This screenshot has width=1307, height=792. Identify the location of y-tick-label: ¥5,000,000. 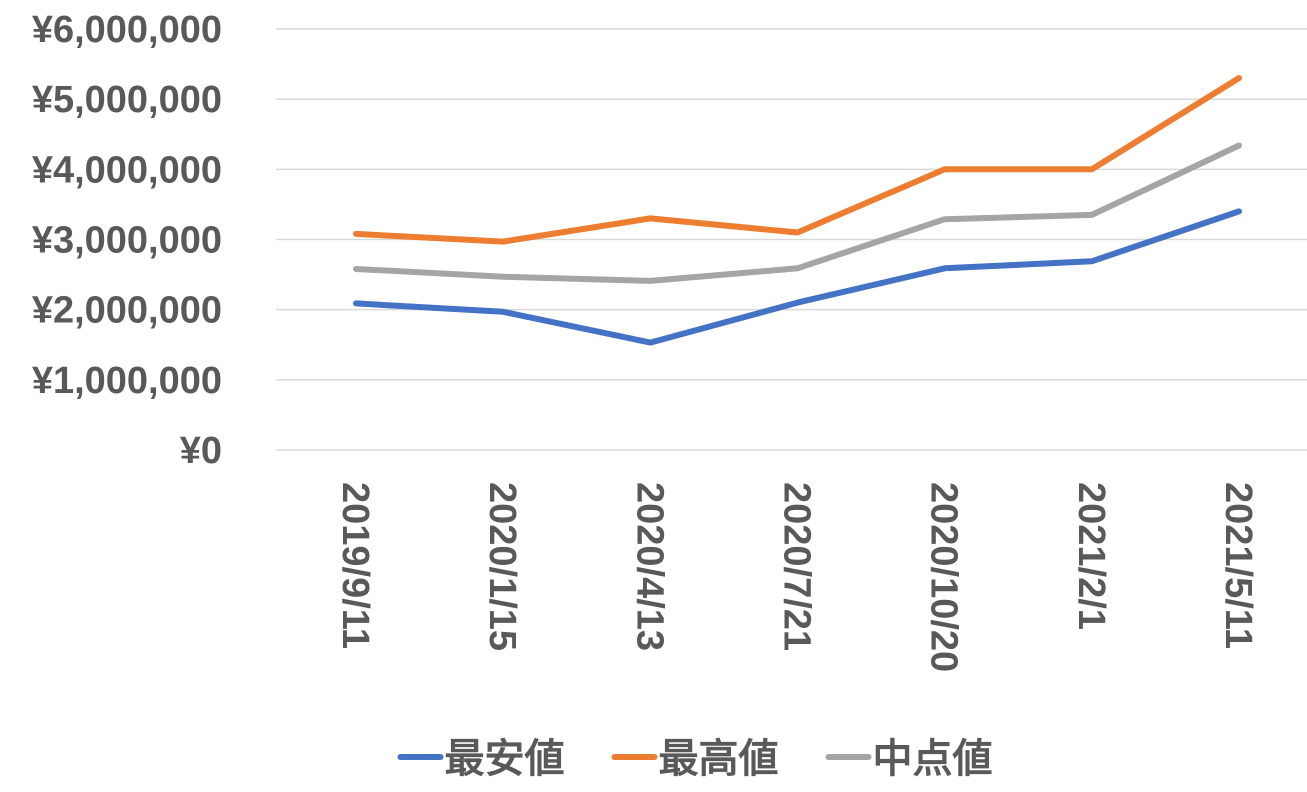
(127, 100).